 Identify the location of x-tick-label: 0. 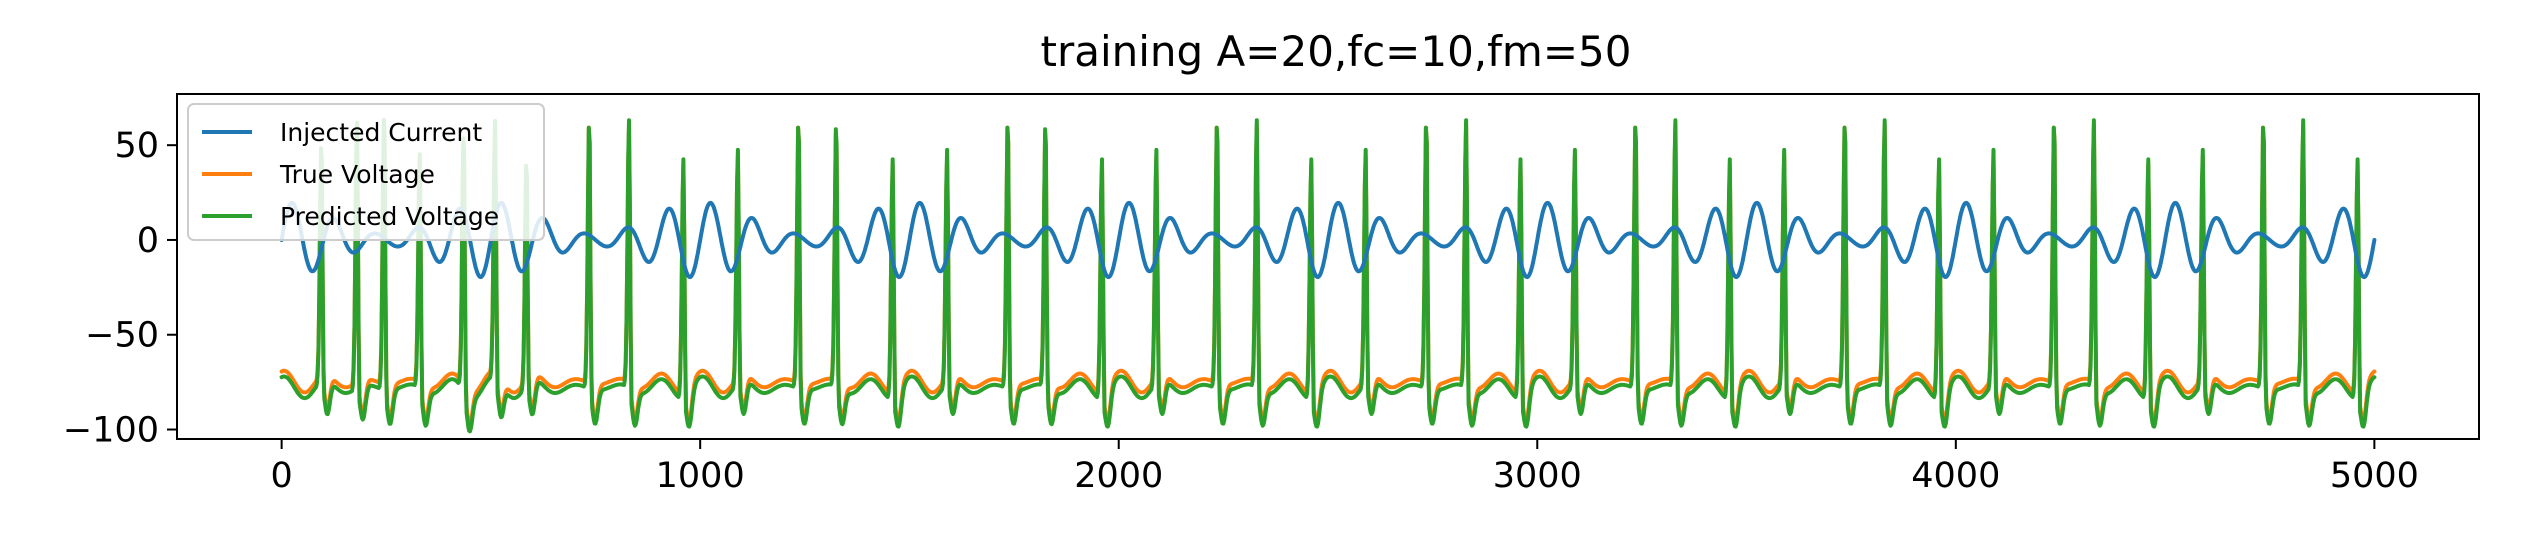
(281, 476).